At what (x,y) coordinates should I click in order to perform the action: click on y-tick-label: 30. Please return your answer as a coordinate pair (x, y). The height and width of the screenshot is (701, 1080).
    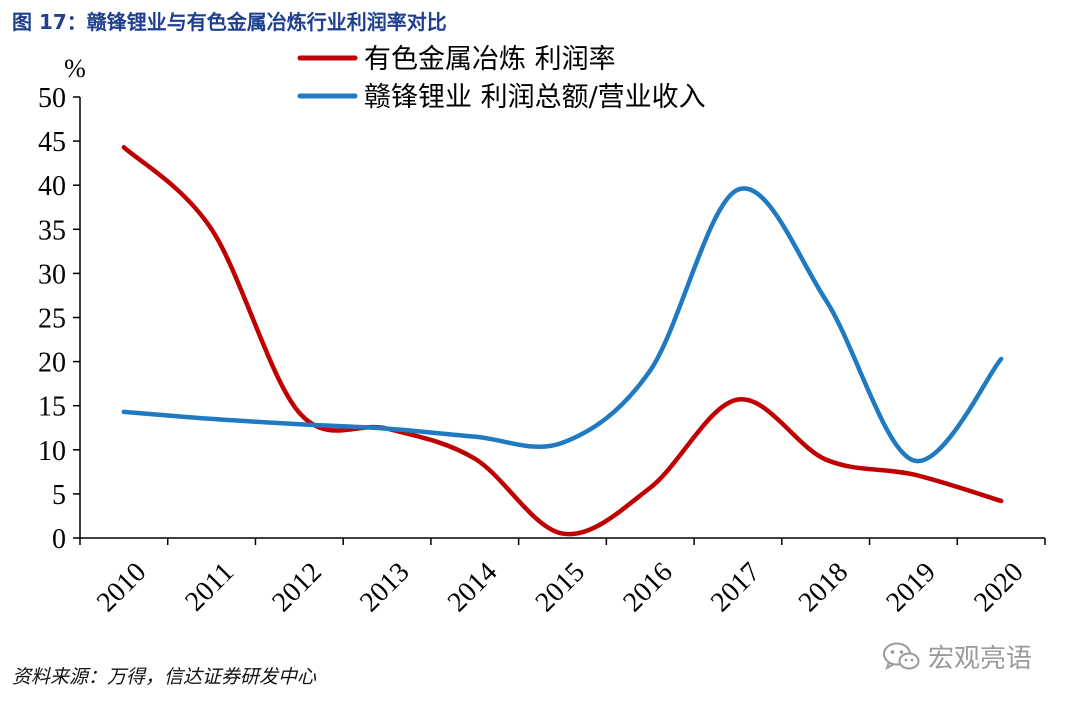
    Looking at the image, I should click on (52, 274).